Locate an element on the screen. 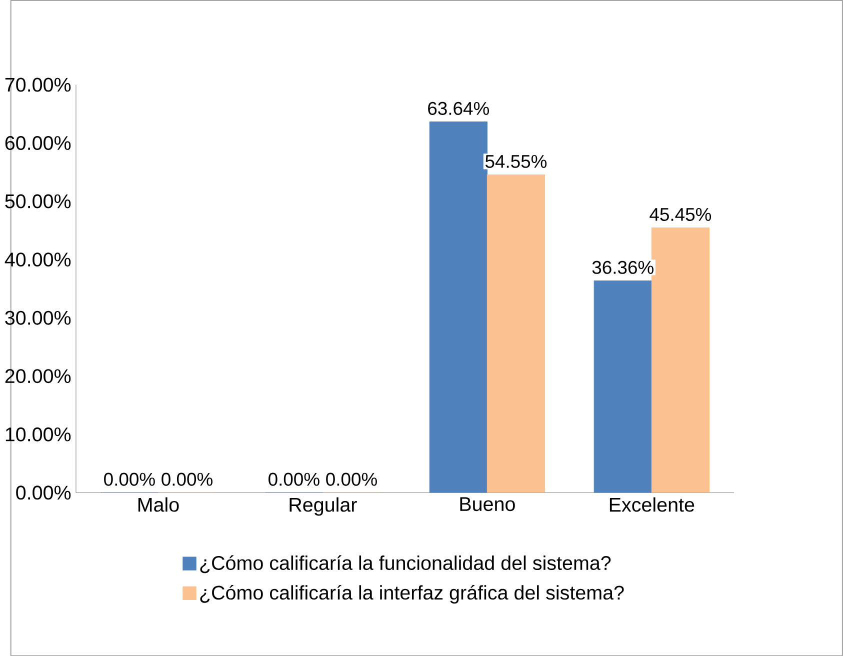  y-tick-label: 30.00% is located at coordinates (38, 317).